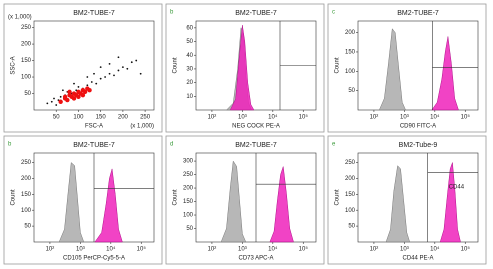 The width and height of the screenshot is (493, 269). I want to click on annotation: CD44, so click(457, 187).